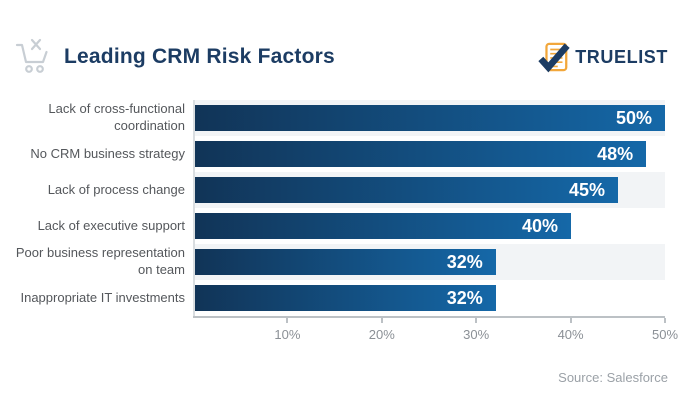 The height and width of the screenshot is (400, 700). I want to click on bar-row: Lack of executive support 40%, so click(337, 226).